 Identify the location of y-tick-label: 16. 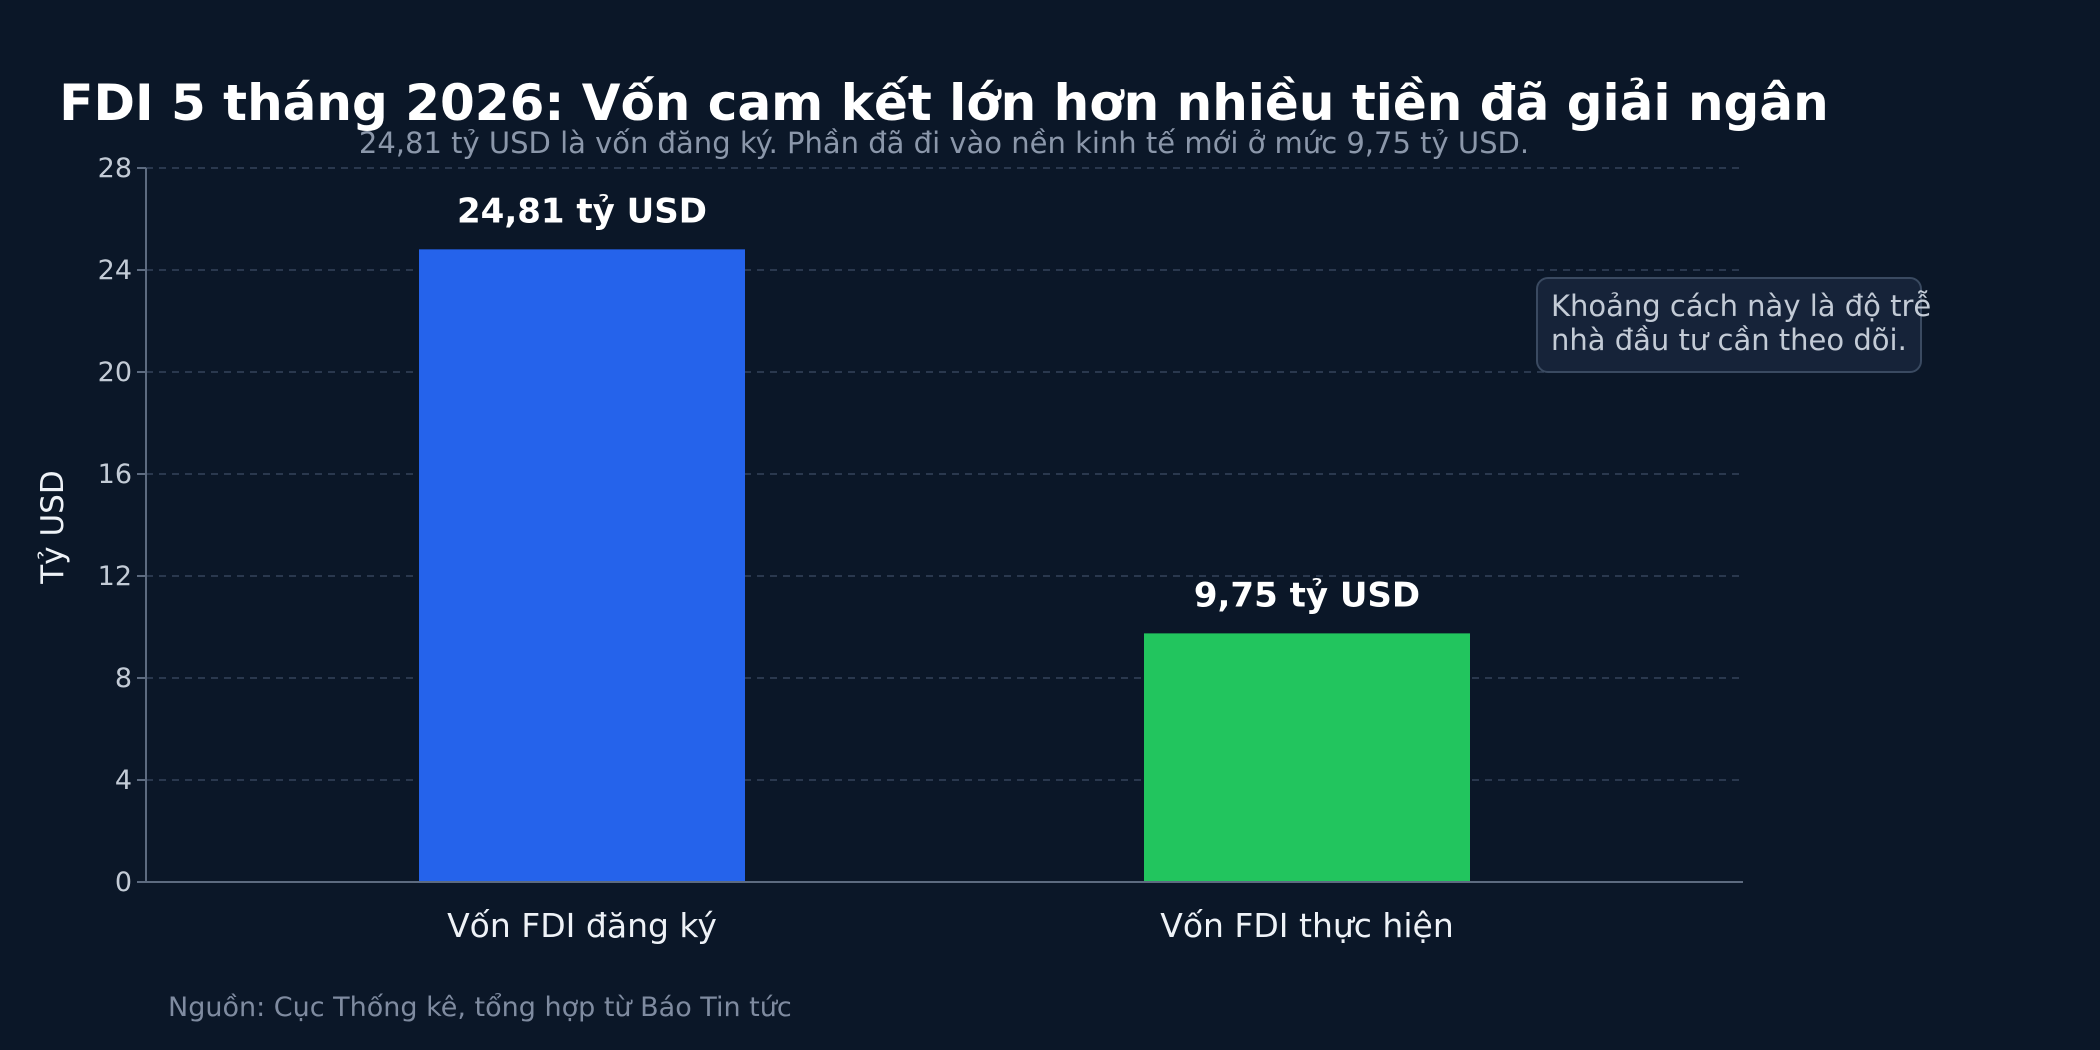
(115, 474).